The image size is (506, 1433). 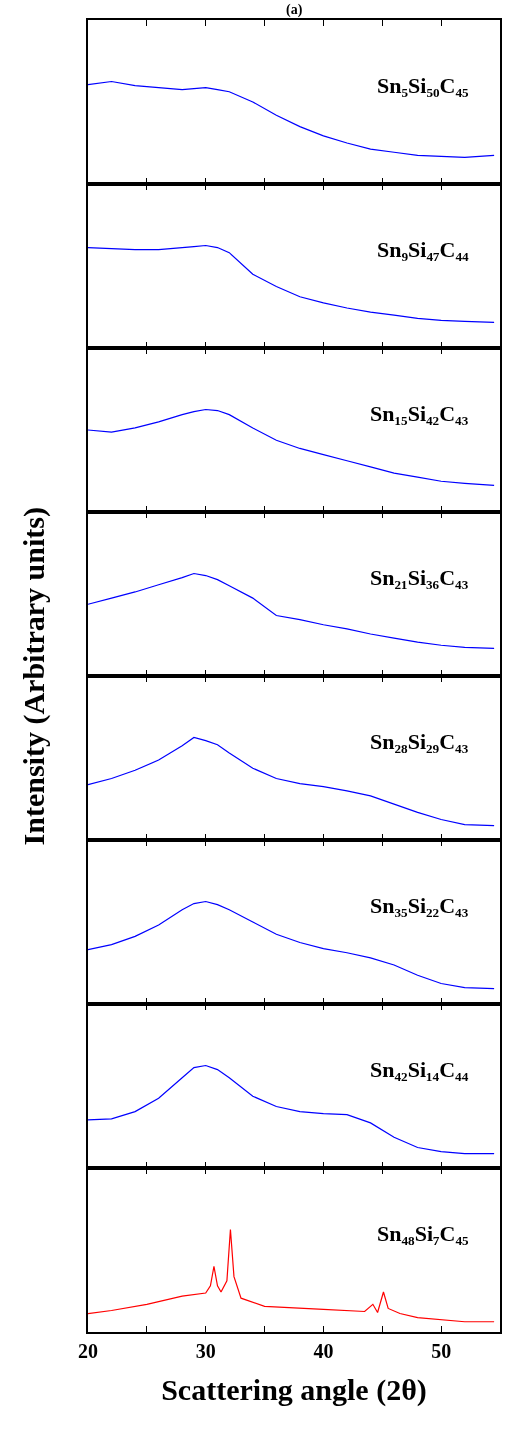 What do you see at coordinates (34, 676) in the screenshot?
I see `y-axis-title: Intensity (Arbitrary units)` at bounding box center [34, 676].